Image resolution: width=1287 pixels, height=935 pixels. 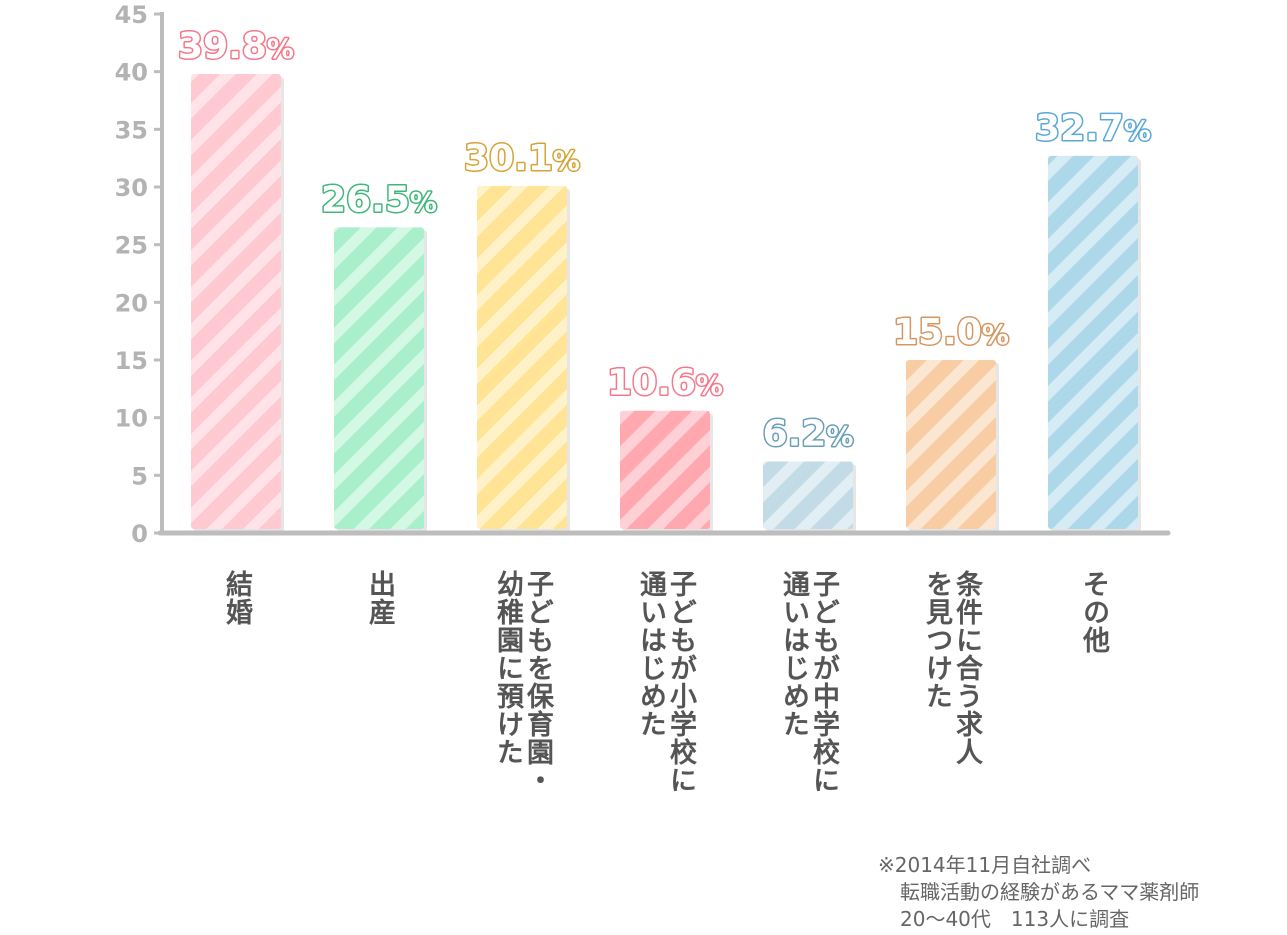 What do you see at coordinates (131, 130) in the screenshot?
I see `y-tick-label: 35` at bounding box center [131, 130].